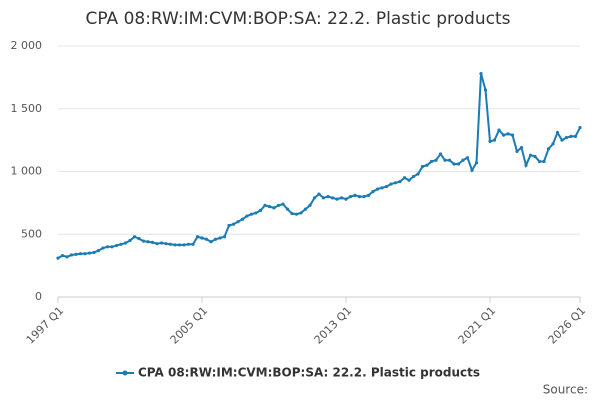 The image size is (600, 400). I want to click on y-tick-label: 1 000, so click(27, 171).